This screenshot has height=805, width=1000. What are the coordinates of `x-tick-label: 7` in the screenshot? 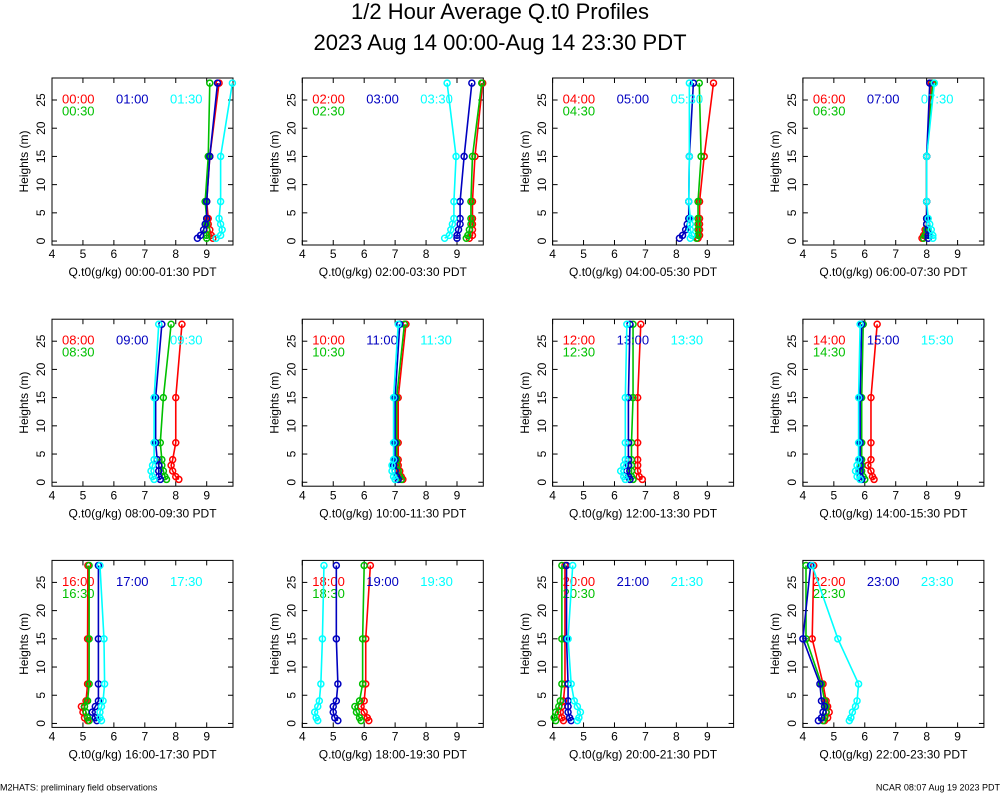 It's located at (645, 495).